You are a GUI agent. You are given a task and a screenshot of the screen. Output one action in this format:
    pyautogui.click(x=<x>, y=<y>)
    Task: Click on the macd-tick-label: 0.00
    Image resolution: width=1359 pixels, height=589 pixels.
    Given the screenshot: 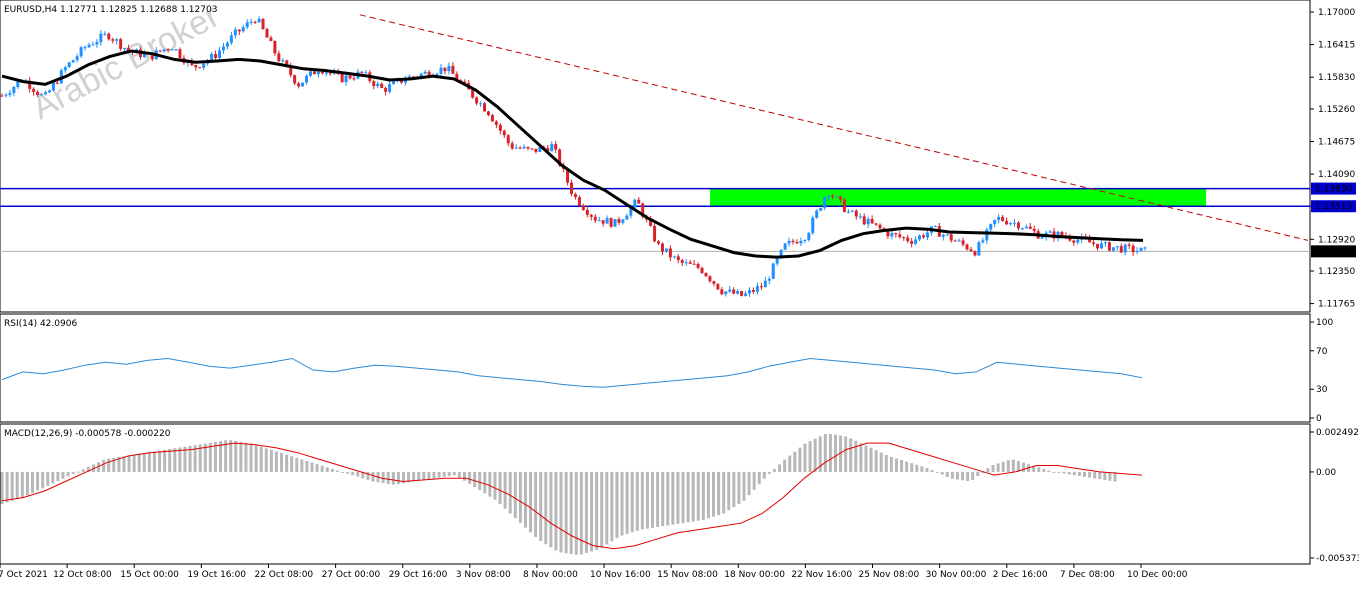 What is the action you would take?
    pyautogui.click(x=1326, y=473)
    